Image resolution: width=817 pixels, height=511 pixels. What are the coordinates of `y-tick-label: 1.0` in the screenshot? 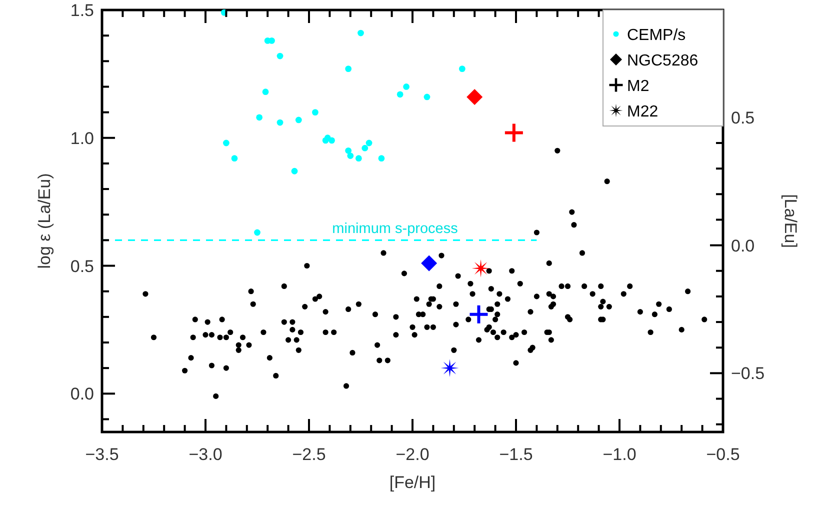 It's located at (82, 138).